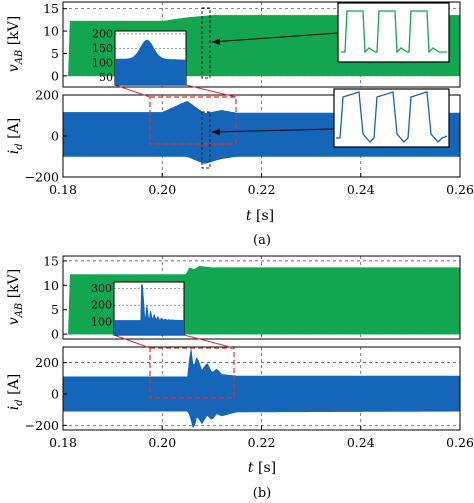  I want to click on inset-y-ticks: 100 200 300, so click(101, 305).